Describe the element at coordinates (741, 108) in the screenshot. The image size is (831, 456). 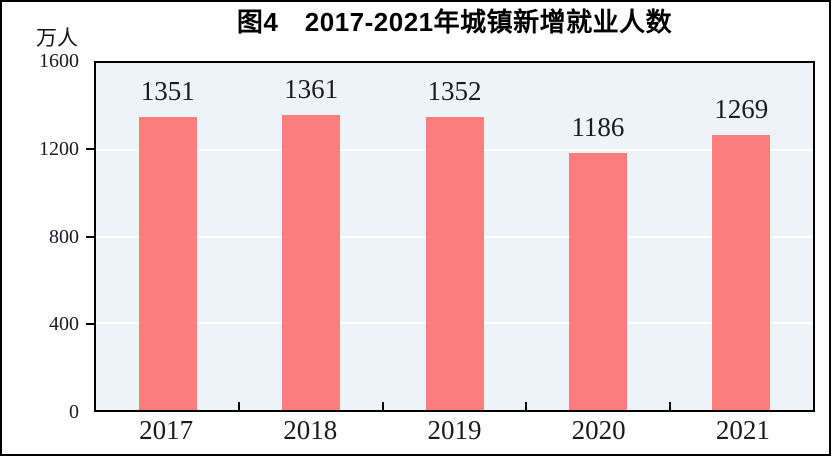
I see `bar-value-label-2021: 1269` at that location.